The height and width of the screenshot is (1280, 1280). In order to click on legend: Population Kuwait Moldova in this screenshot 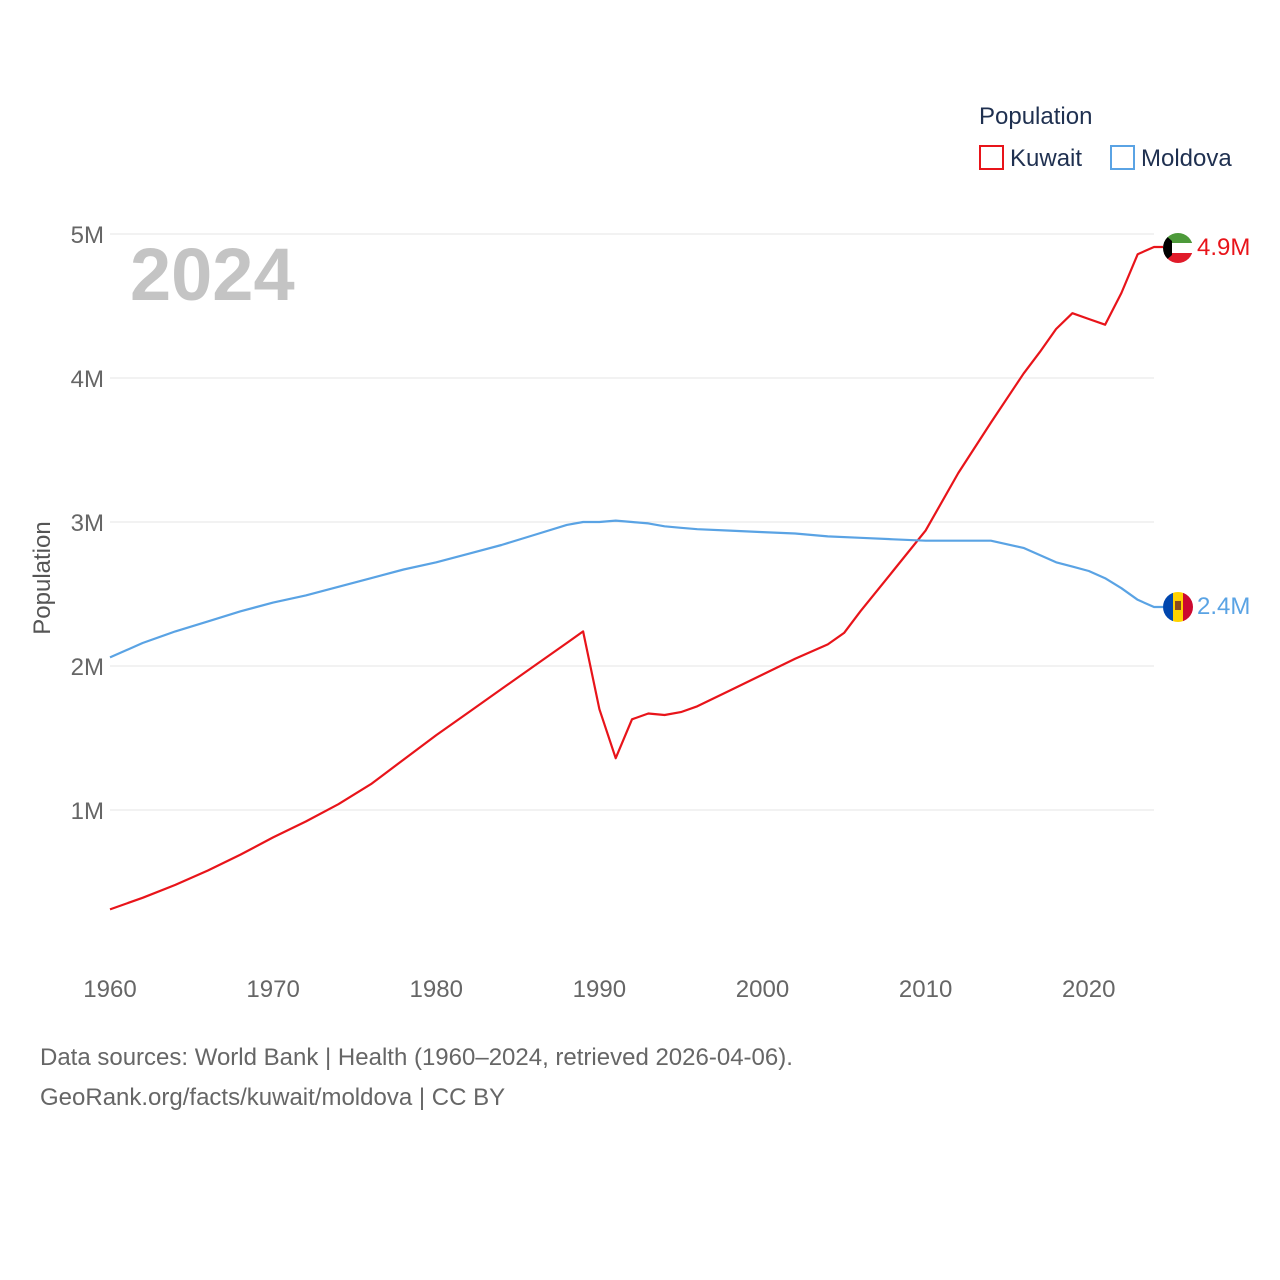, I will do `click(1105, 137)`.